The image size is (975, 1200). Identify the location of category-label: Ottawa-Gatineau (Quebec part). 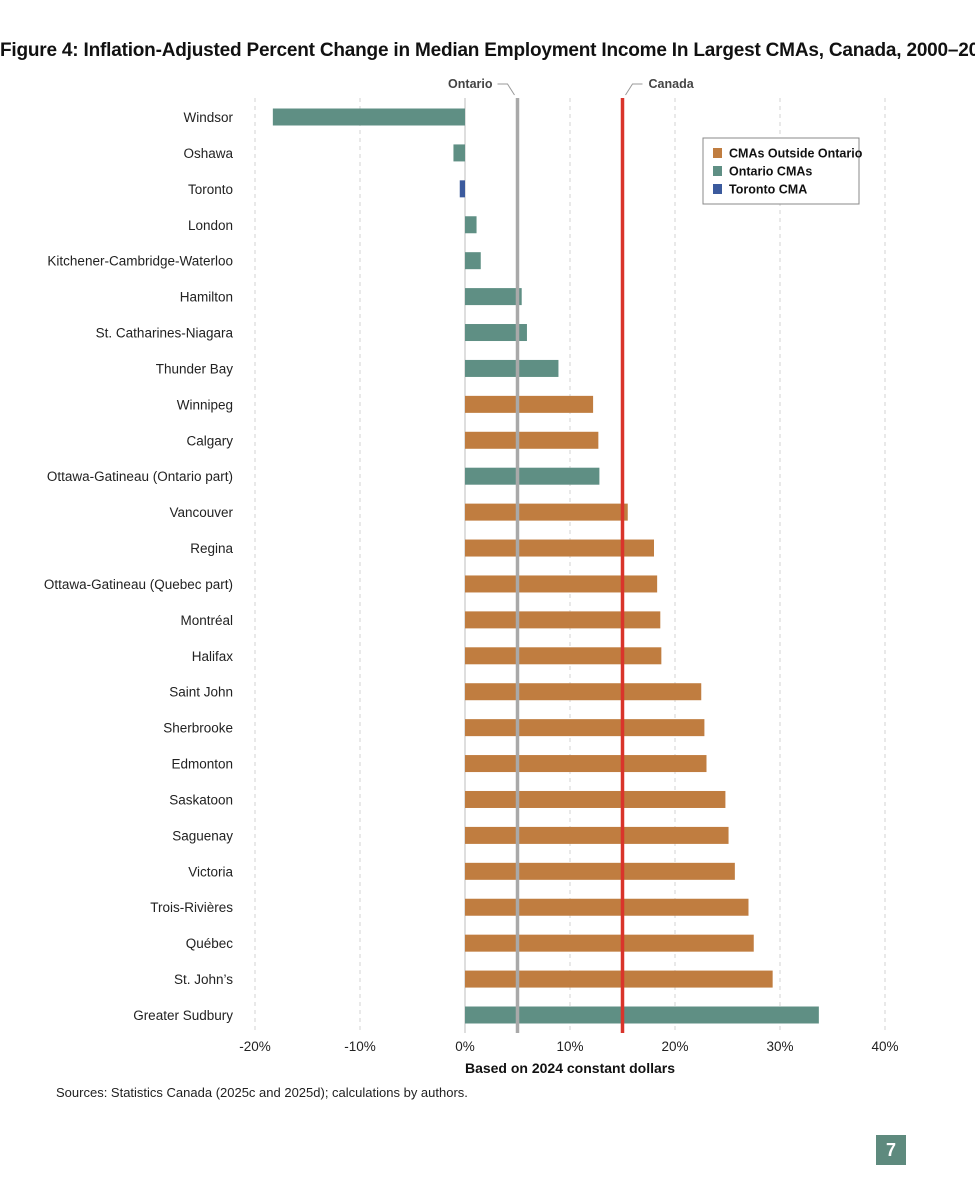
(138, 584).